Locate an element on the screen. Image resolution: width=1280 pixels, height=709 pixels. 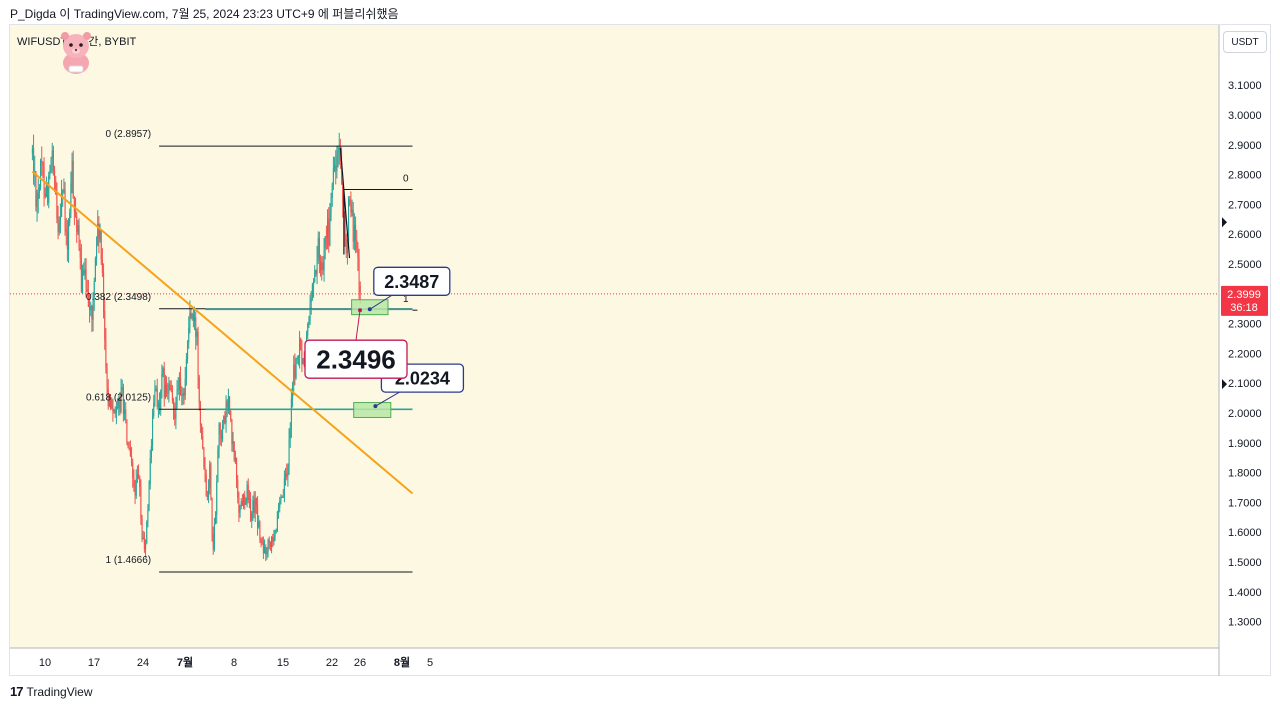
callout-label: 2.0234 is located at coordinates (422, 379).